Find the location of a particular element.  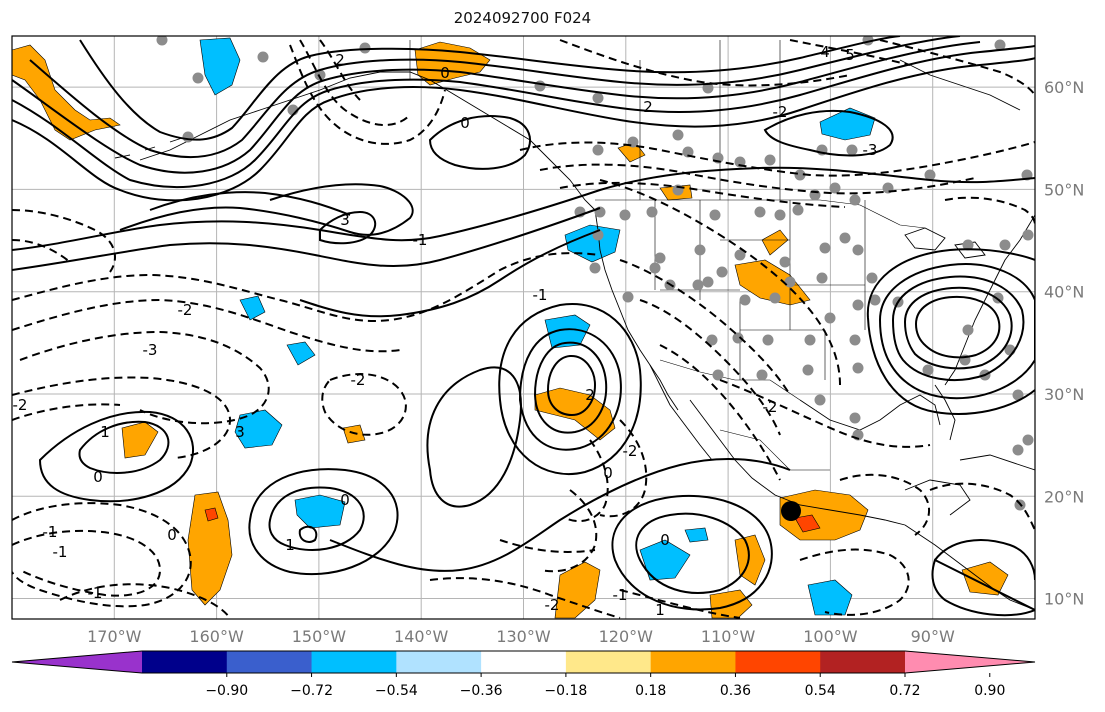

latitude-label: 30°N is located at coordinates (1064, 394).